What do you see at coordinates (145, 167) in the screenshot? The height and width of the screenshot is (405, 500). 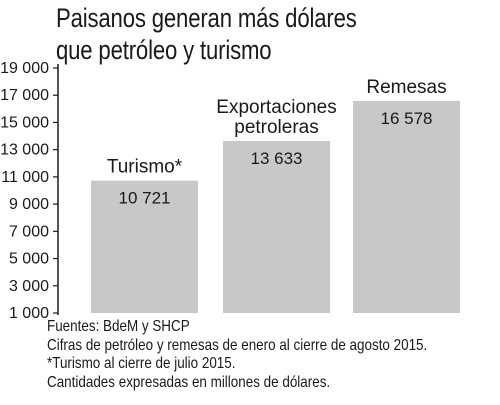 I see `category-label-0-0: Turismo*` at bounding box center [145, 167].